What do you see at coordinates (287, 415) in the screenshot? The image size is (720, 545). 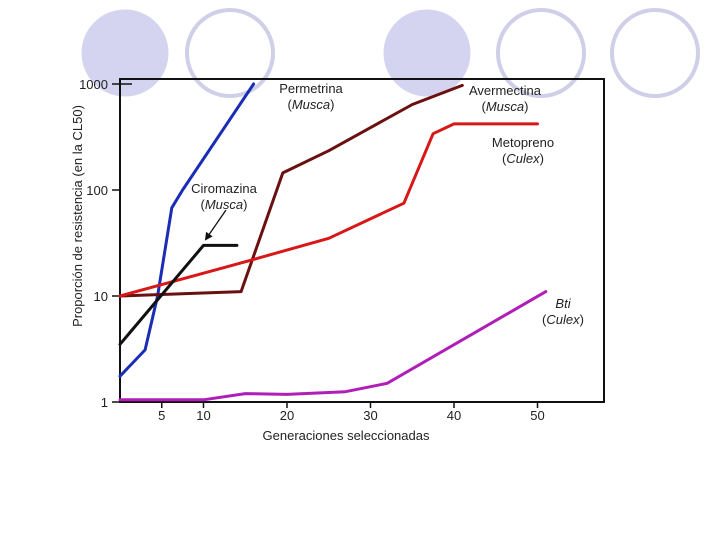 I see `x-tick-label: 20` at bounding box center [287, 415].